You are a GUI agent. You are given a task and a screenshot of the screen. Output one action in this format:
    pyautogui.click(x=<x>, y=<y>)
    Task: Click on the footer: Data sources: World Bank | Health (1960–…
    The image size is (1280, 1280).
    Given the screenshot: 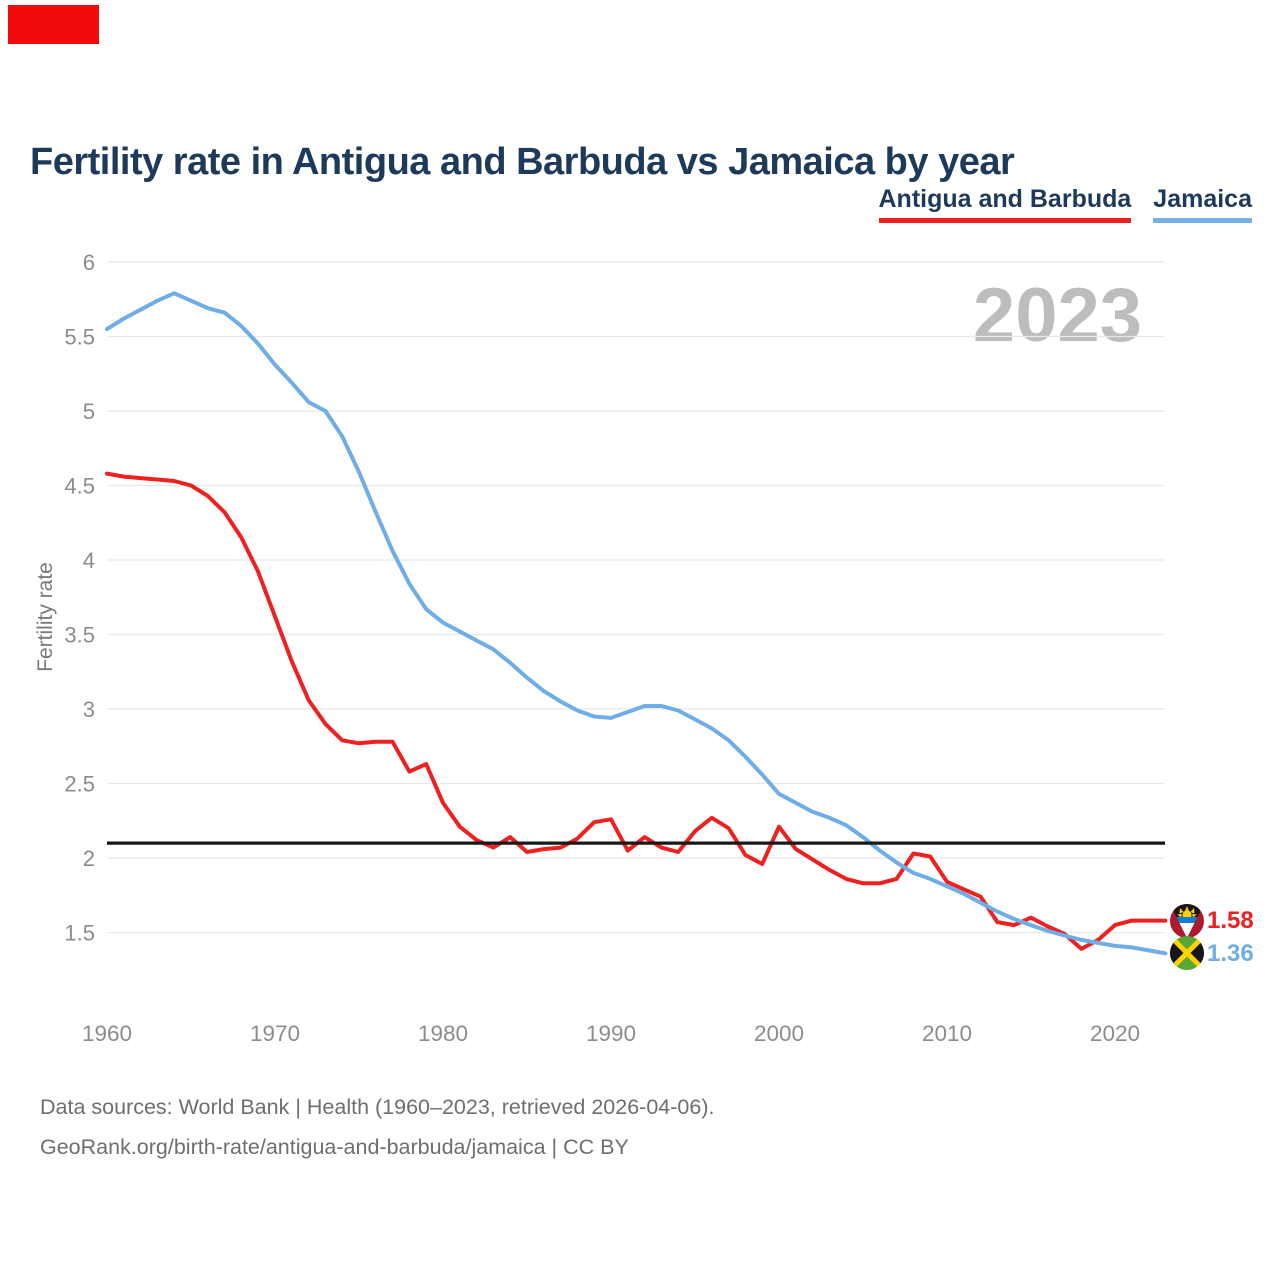 What is the action you would take?
    pyautogui.click(x=377, y=1127)
    